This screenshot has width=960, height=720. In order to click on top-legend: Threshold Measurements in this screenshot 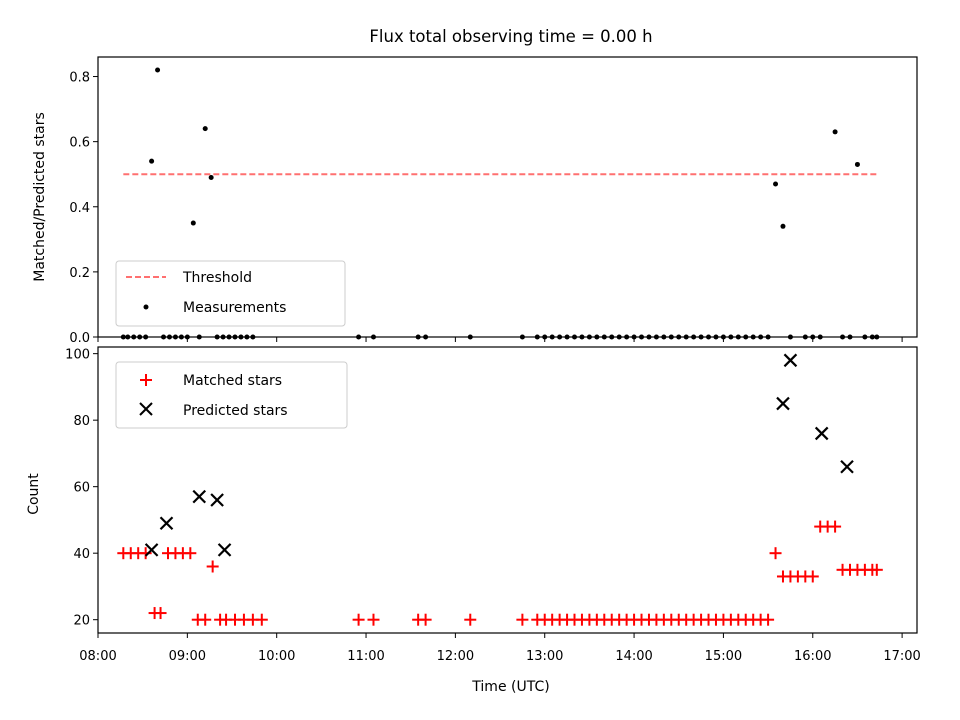, I will do `click(230, 293)`.